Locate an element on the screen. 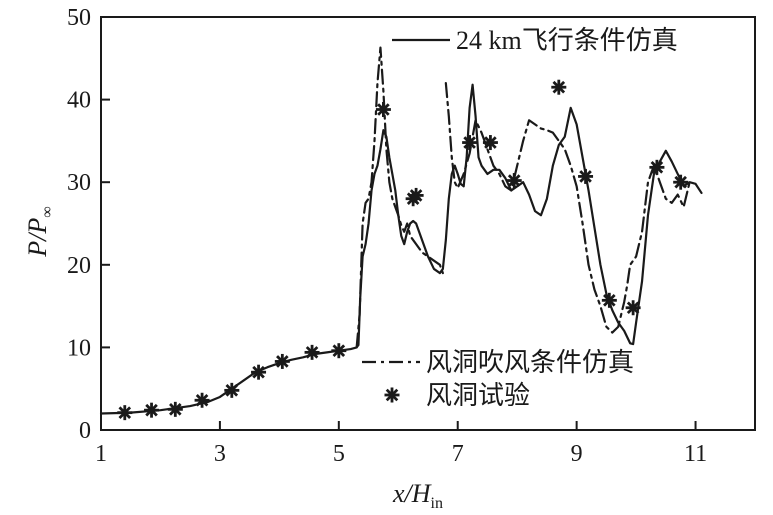  y-axis-title: P/P∞ is located at coordinates (39, 231).